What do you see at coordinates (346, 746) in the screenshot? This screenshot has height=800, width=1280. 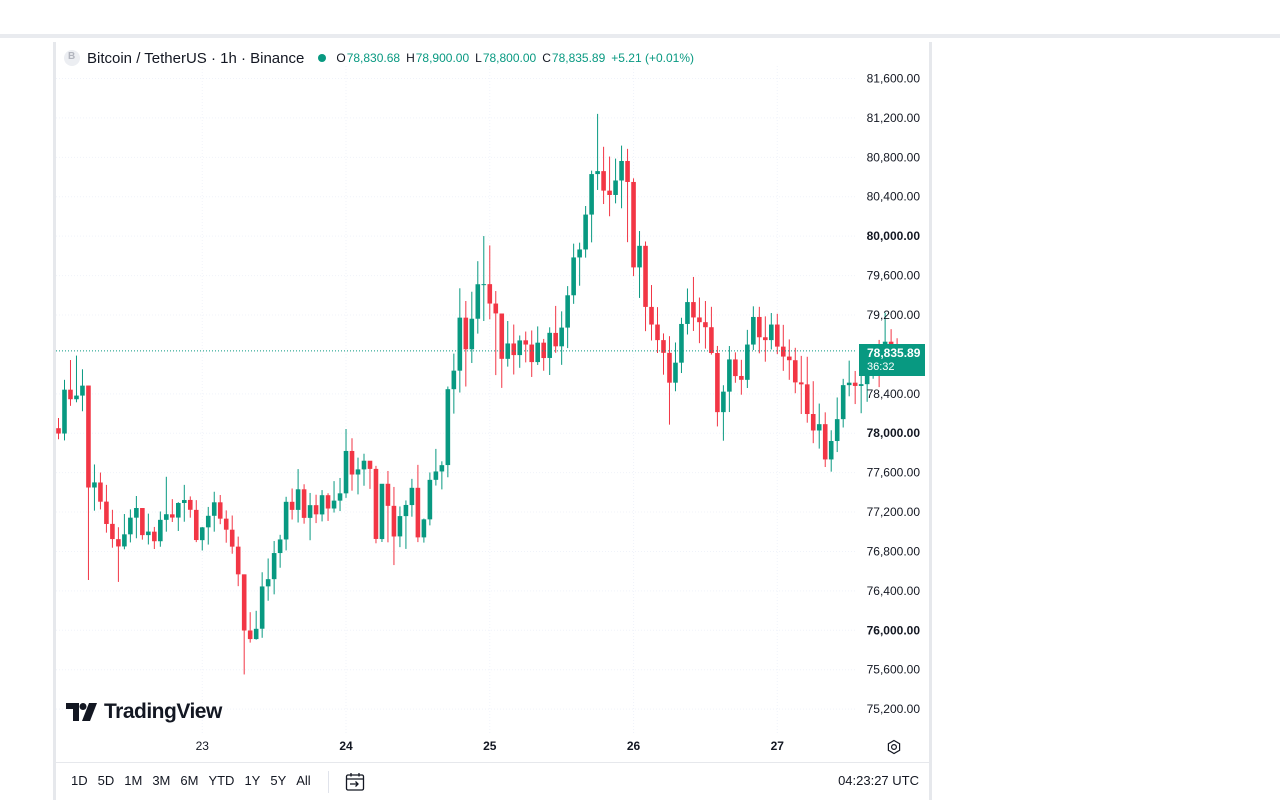 I see `time-tick-label: 24` at bounding box center [346, 746].